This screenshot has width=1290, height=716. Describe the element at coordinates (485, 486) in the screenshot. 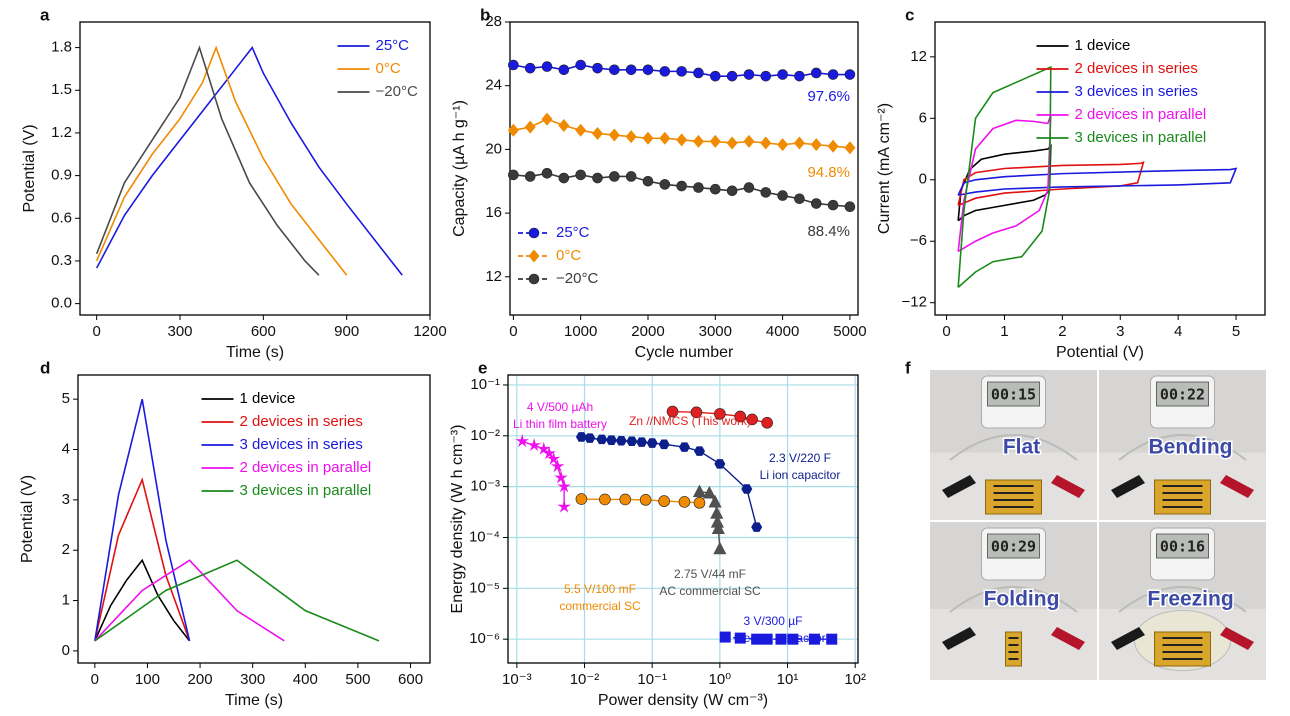

I see `y-tick-label: 10⁻³` at that location.